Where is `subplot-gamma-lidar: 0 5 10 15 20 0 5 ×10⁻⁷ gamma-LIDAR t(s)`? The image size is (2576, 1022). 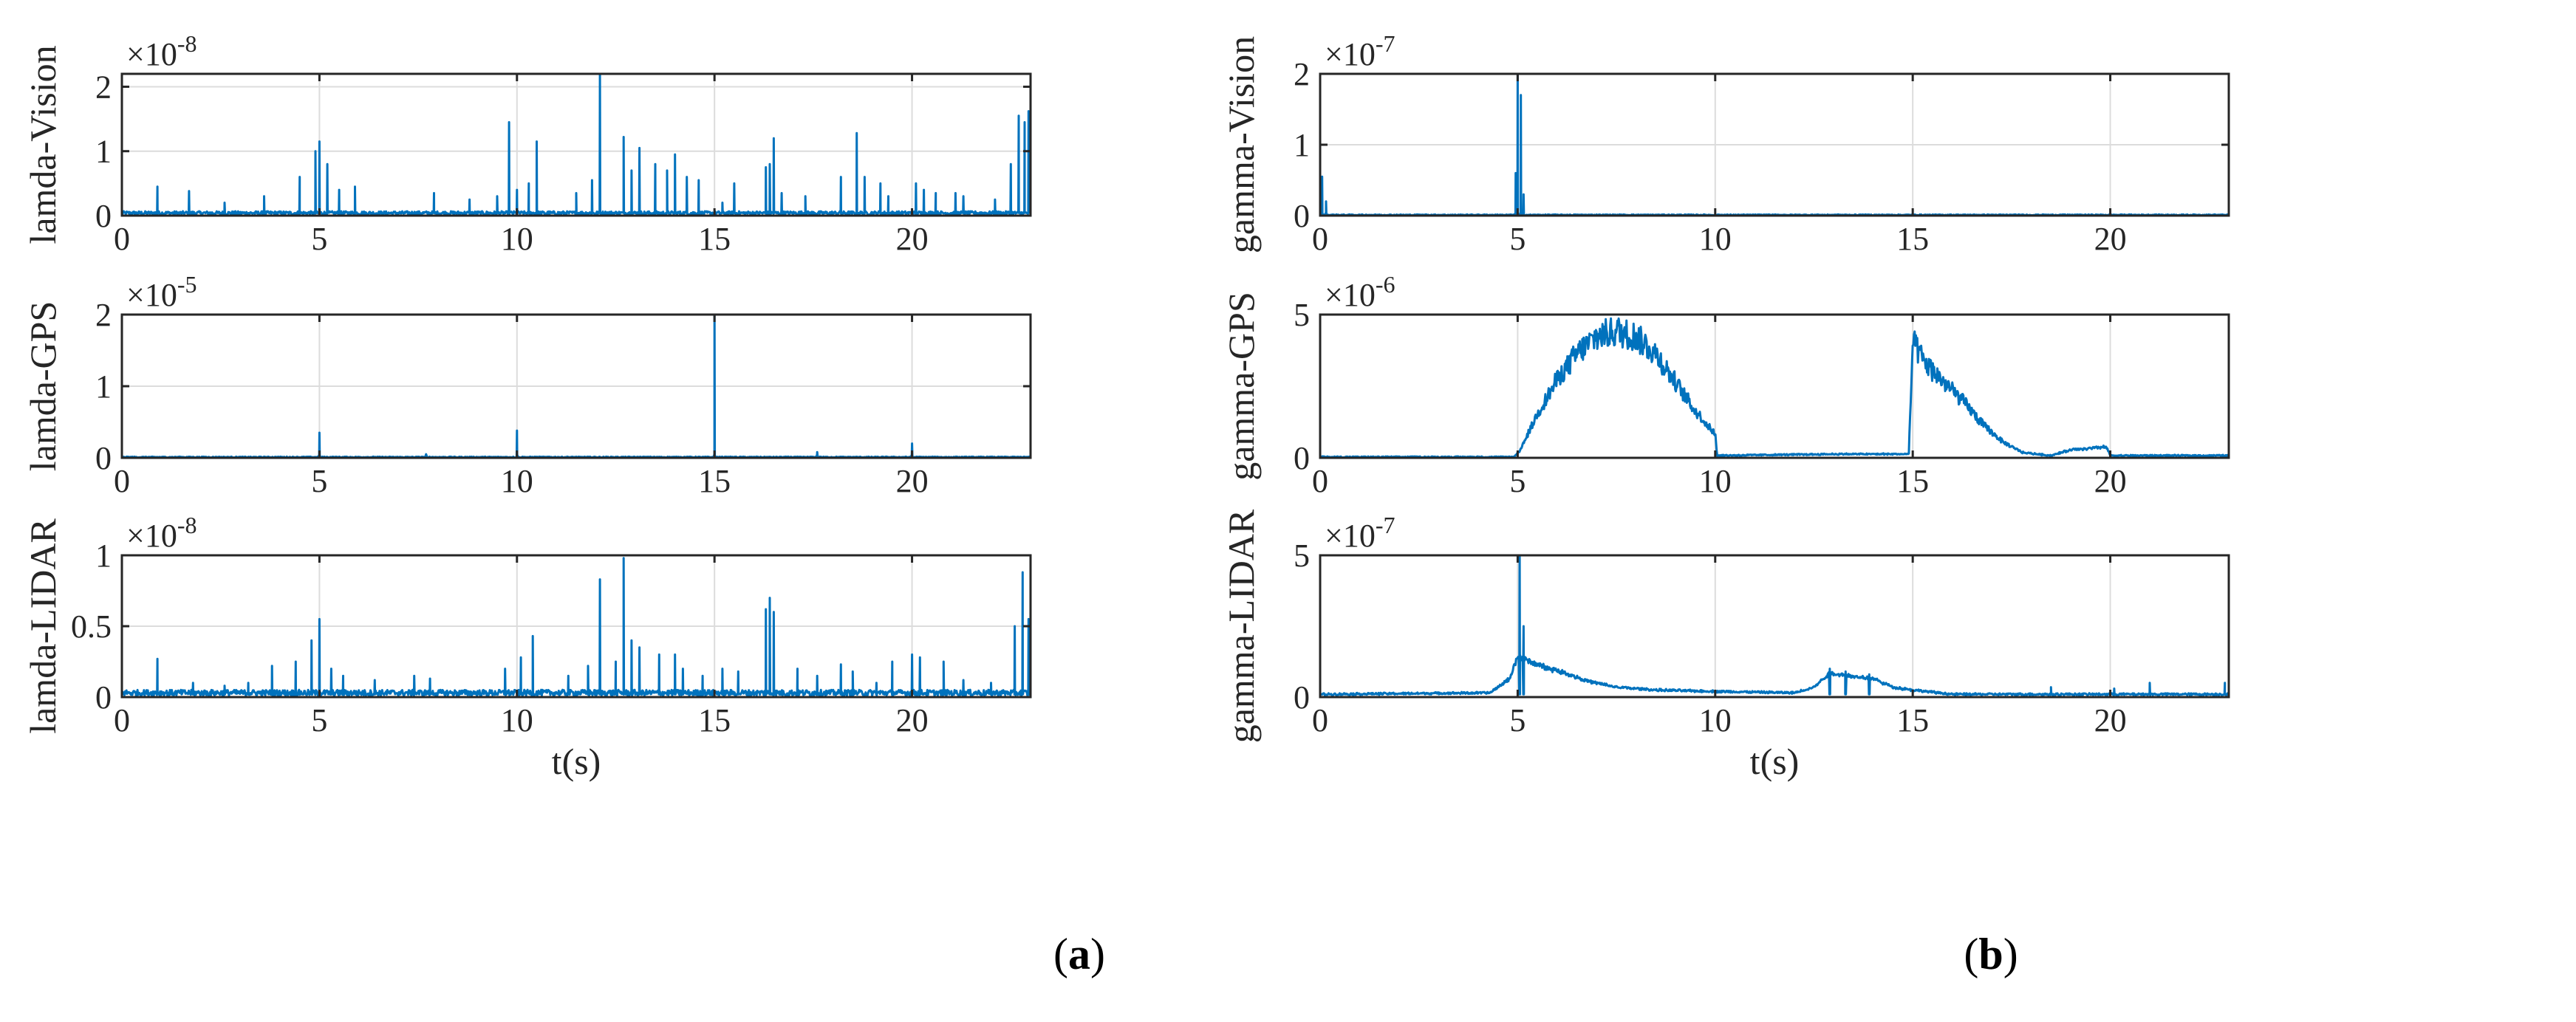
subplot-gamma-lidar: 0 5 10 15 20 0 5 ×10⁻⁷ gamma-LIDAR t(s) is located at coordinates (1725, 645).